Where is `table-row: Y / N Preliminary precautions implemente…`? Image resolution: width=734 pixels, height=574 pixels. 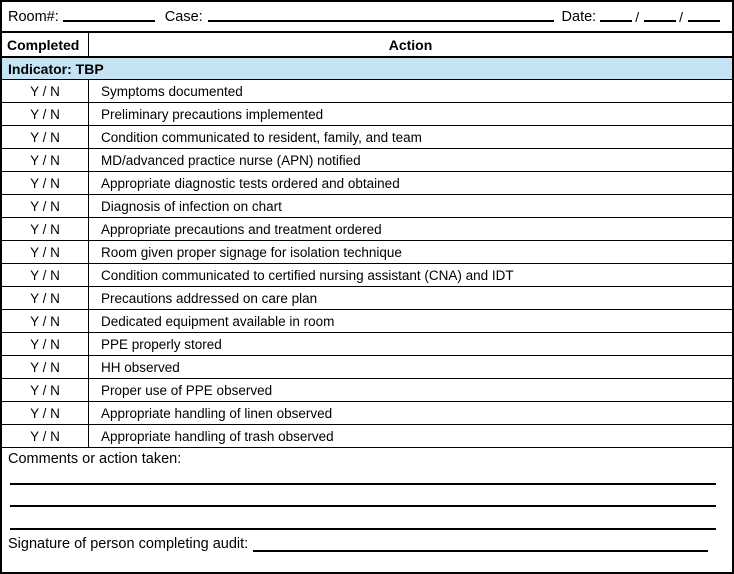 table-row: Y / N Preliminary precautions implemente… is located at coordinates (367, 114).